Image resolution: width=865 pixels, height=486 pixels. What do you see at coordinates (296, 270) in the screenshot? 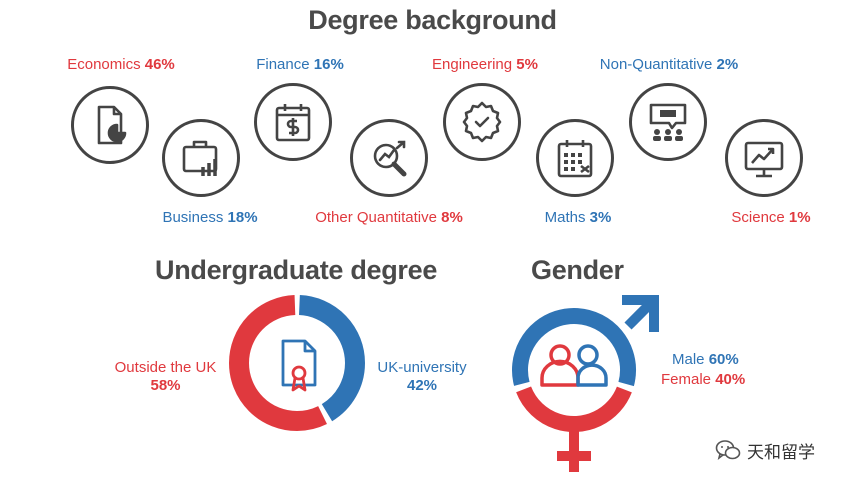
I see `undergraduate-degree-title: Undergraduate degree` at bounding box center [296, 270].